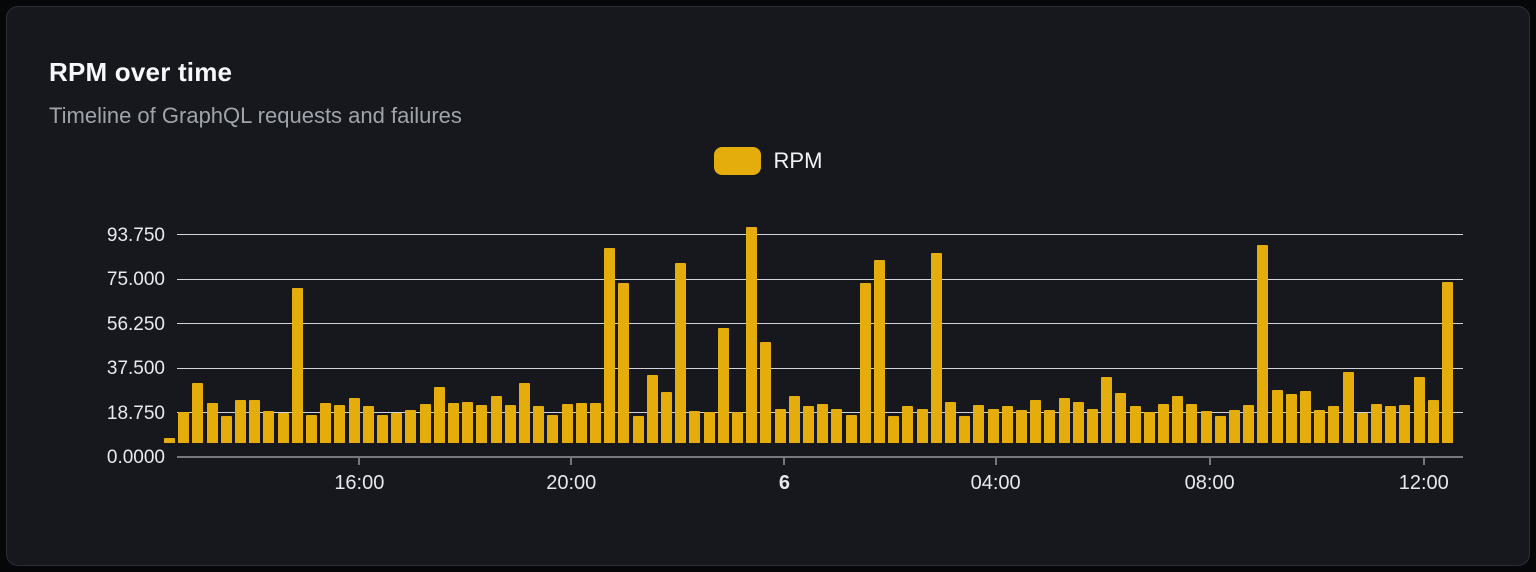  I want to click on x-axis-label: 16:00, so click(359, 483).